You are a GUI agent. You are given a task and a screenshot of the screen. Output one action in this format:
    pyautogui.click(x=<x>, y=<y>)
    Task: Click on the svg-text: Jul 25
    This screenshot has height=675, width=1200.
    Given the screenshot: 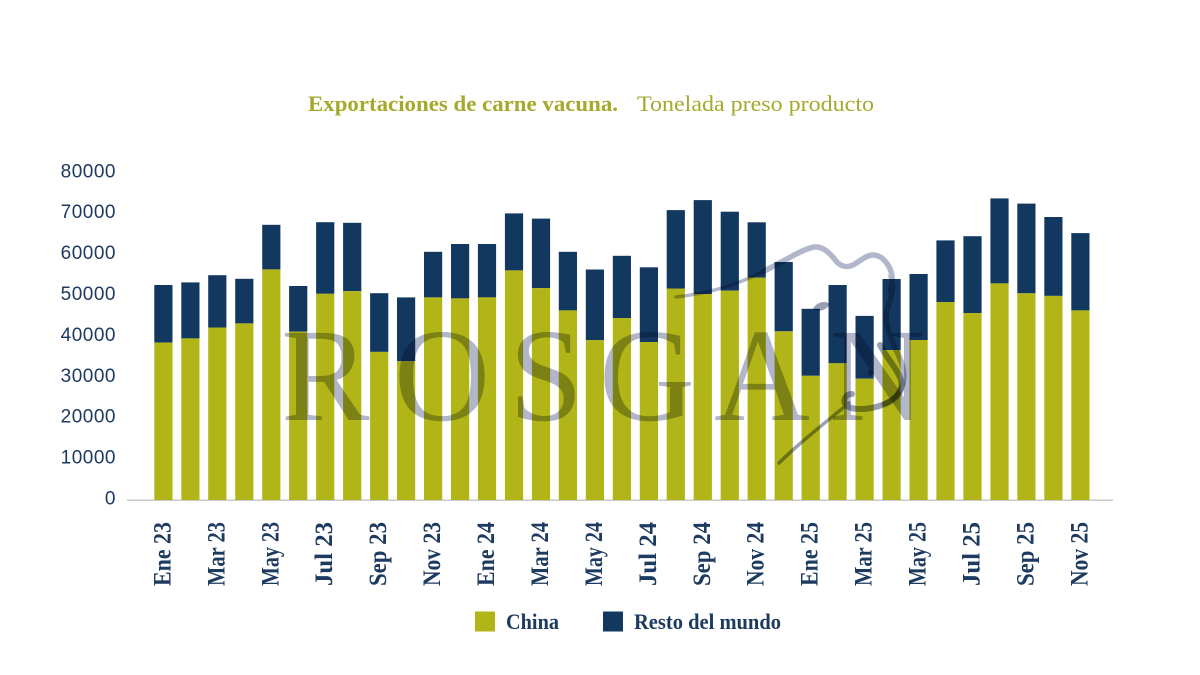 What is the action you would take?
    pyautogui.click(x=972, y=554)
    